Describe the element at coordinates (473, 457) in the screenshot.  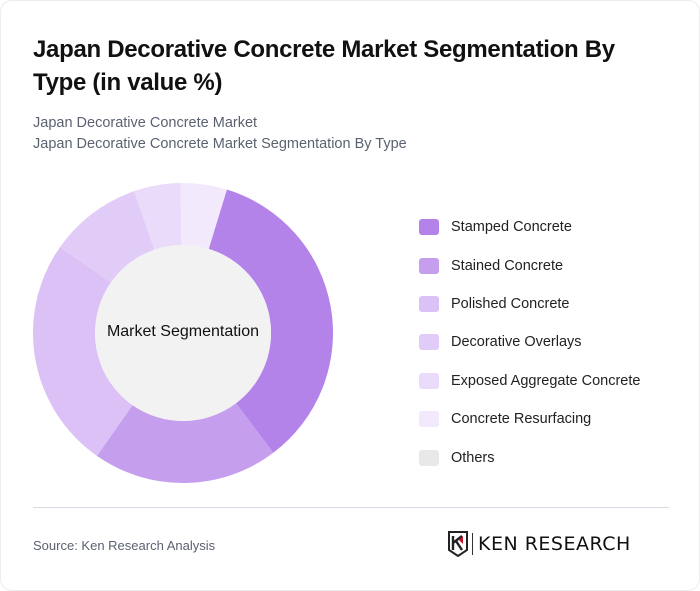
I see `legend-label: Others` at that location.